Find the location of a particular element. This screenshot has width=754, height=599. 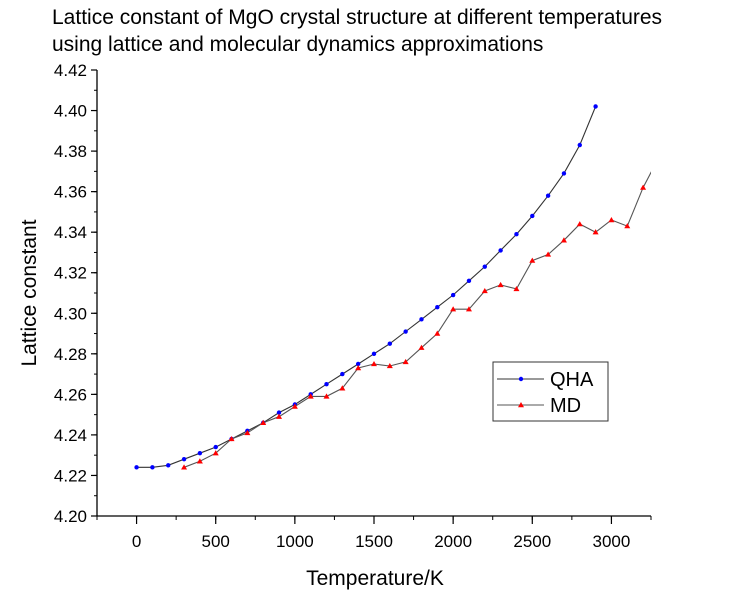

legend-box is located at coordinates (550, 391).